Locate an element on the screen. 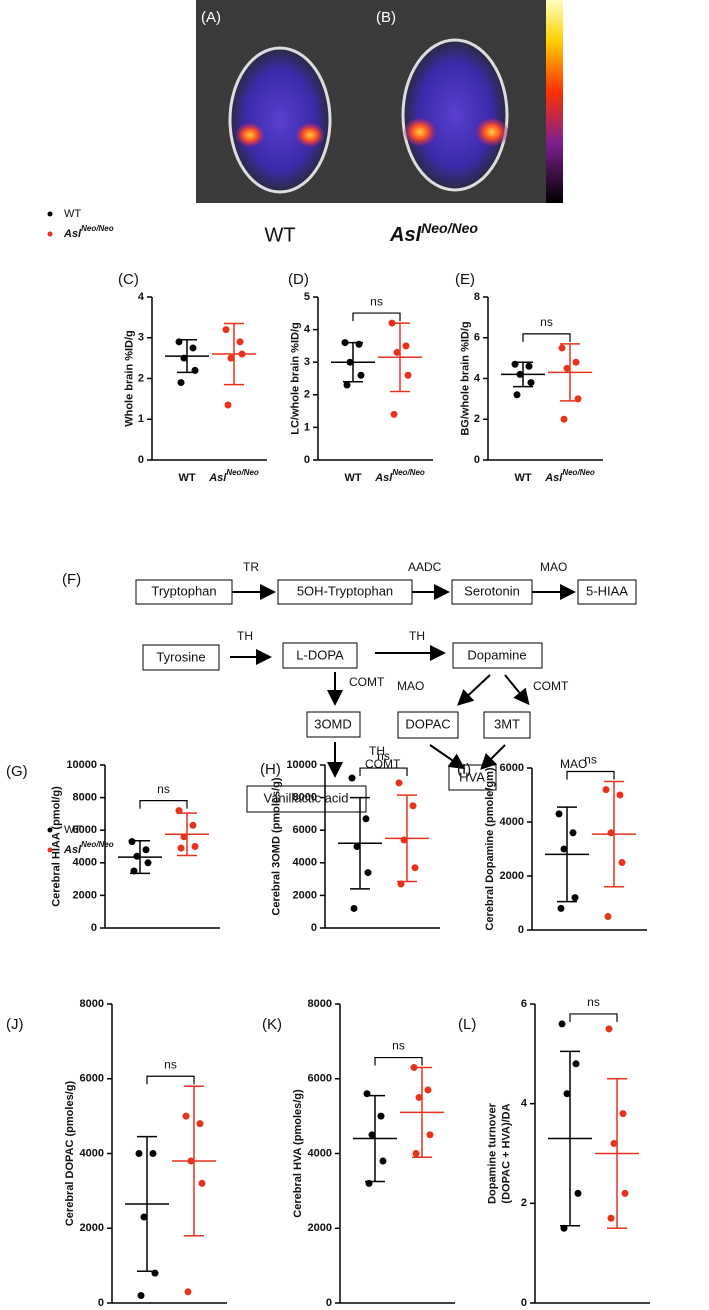 This screenshot has height=1310, width=709. y-axis-label: Whole brain %ID/g is located at coordinates (129, 378).